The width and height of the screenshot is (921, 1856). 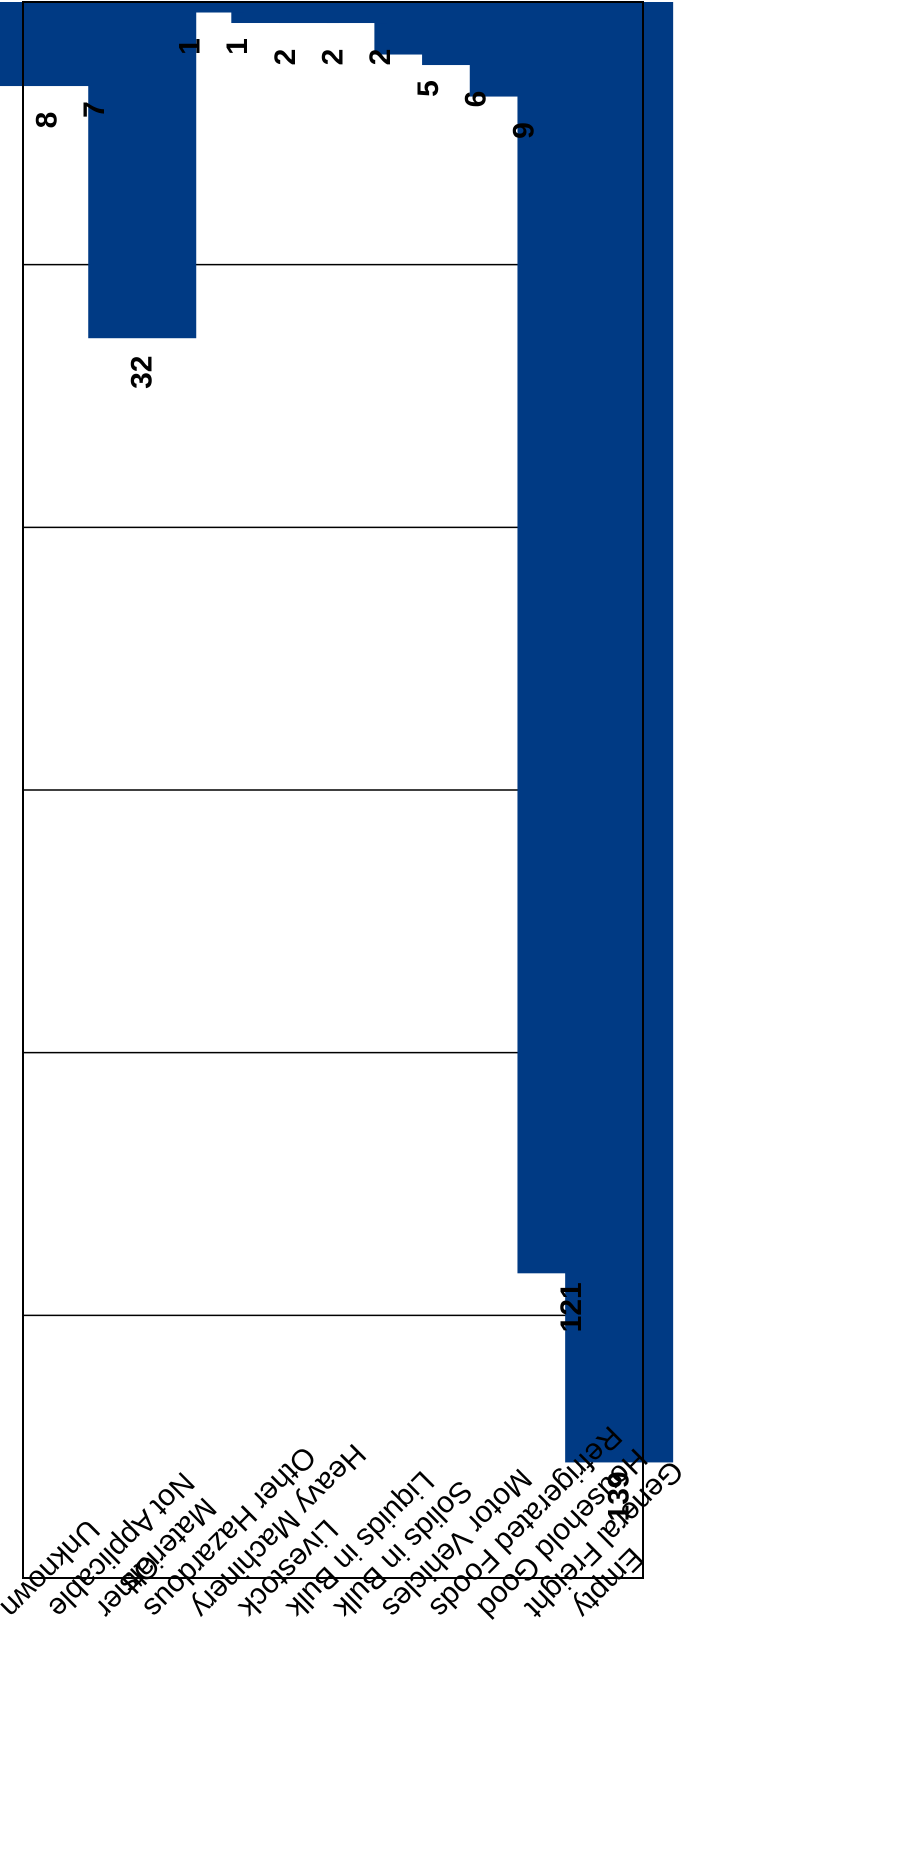 I want to click on y-tick-label: 25, so click(x=1, y=264).